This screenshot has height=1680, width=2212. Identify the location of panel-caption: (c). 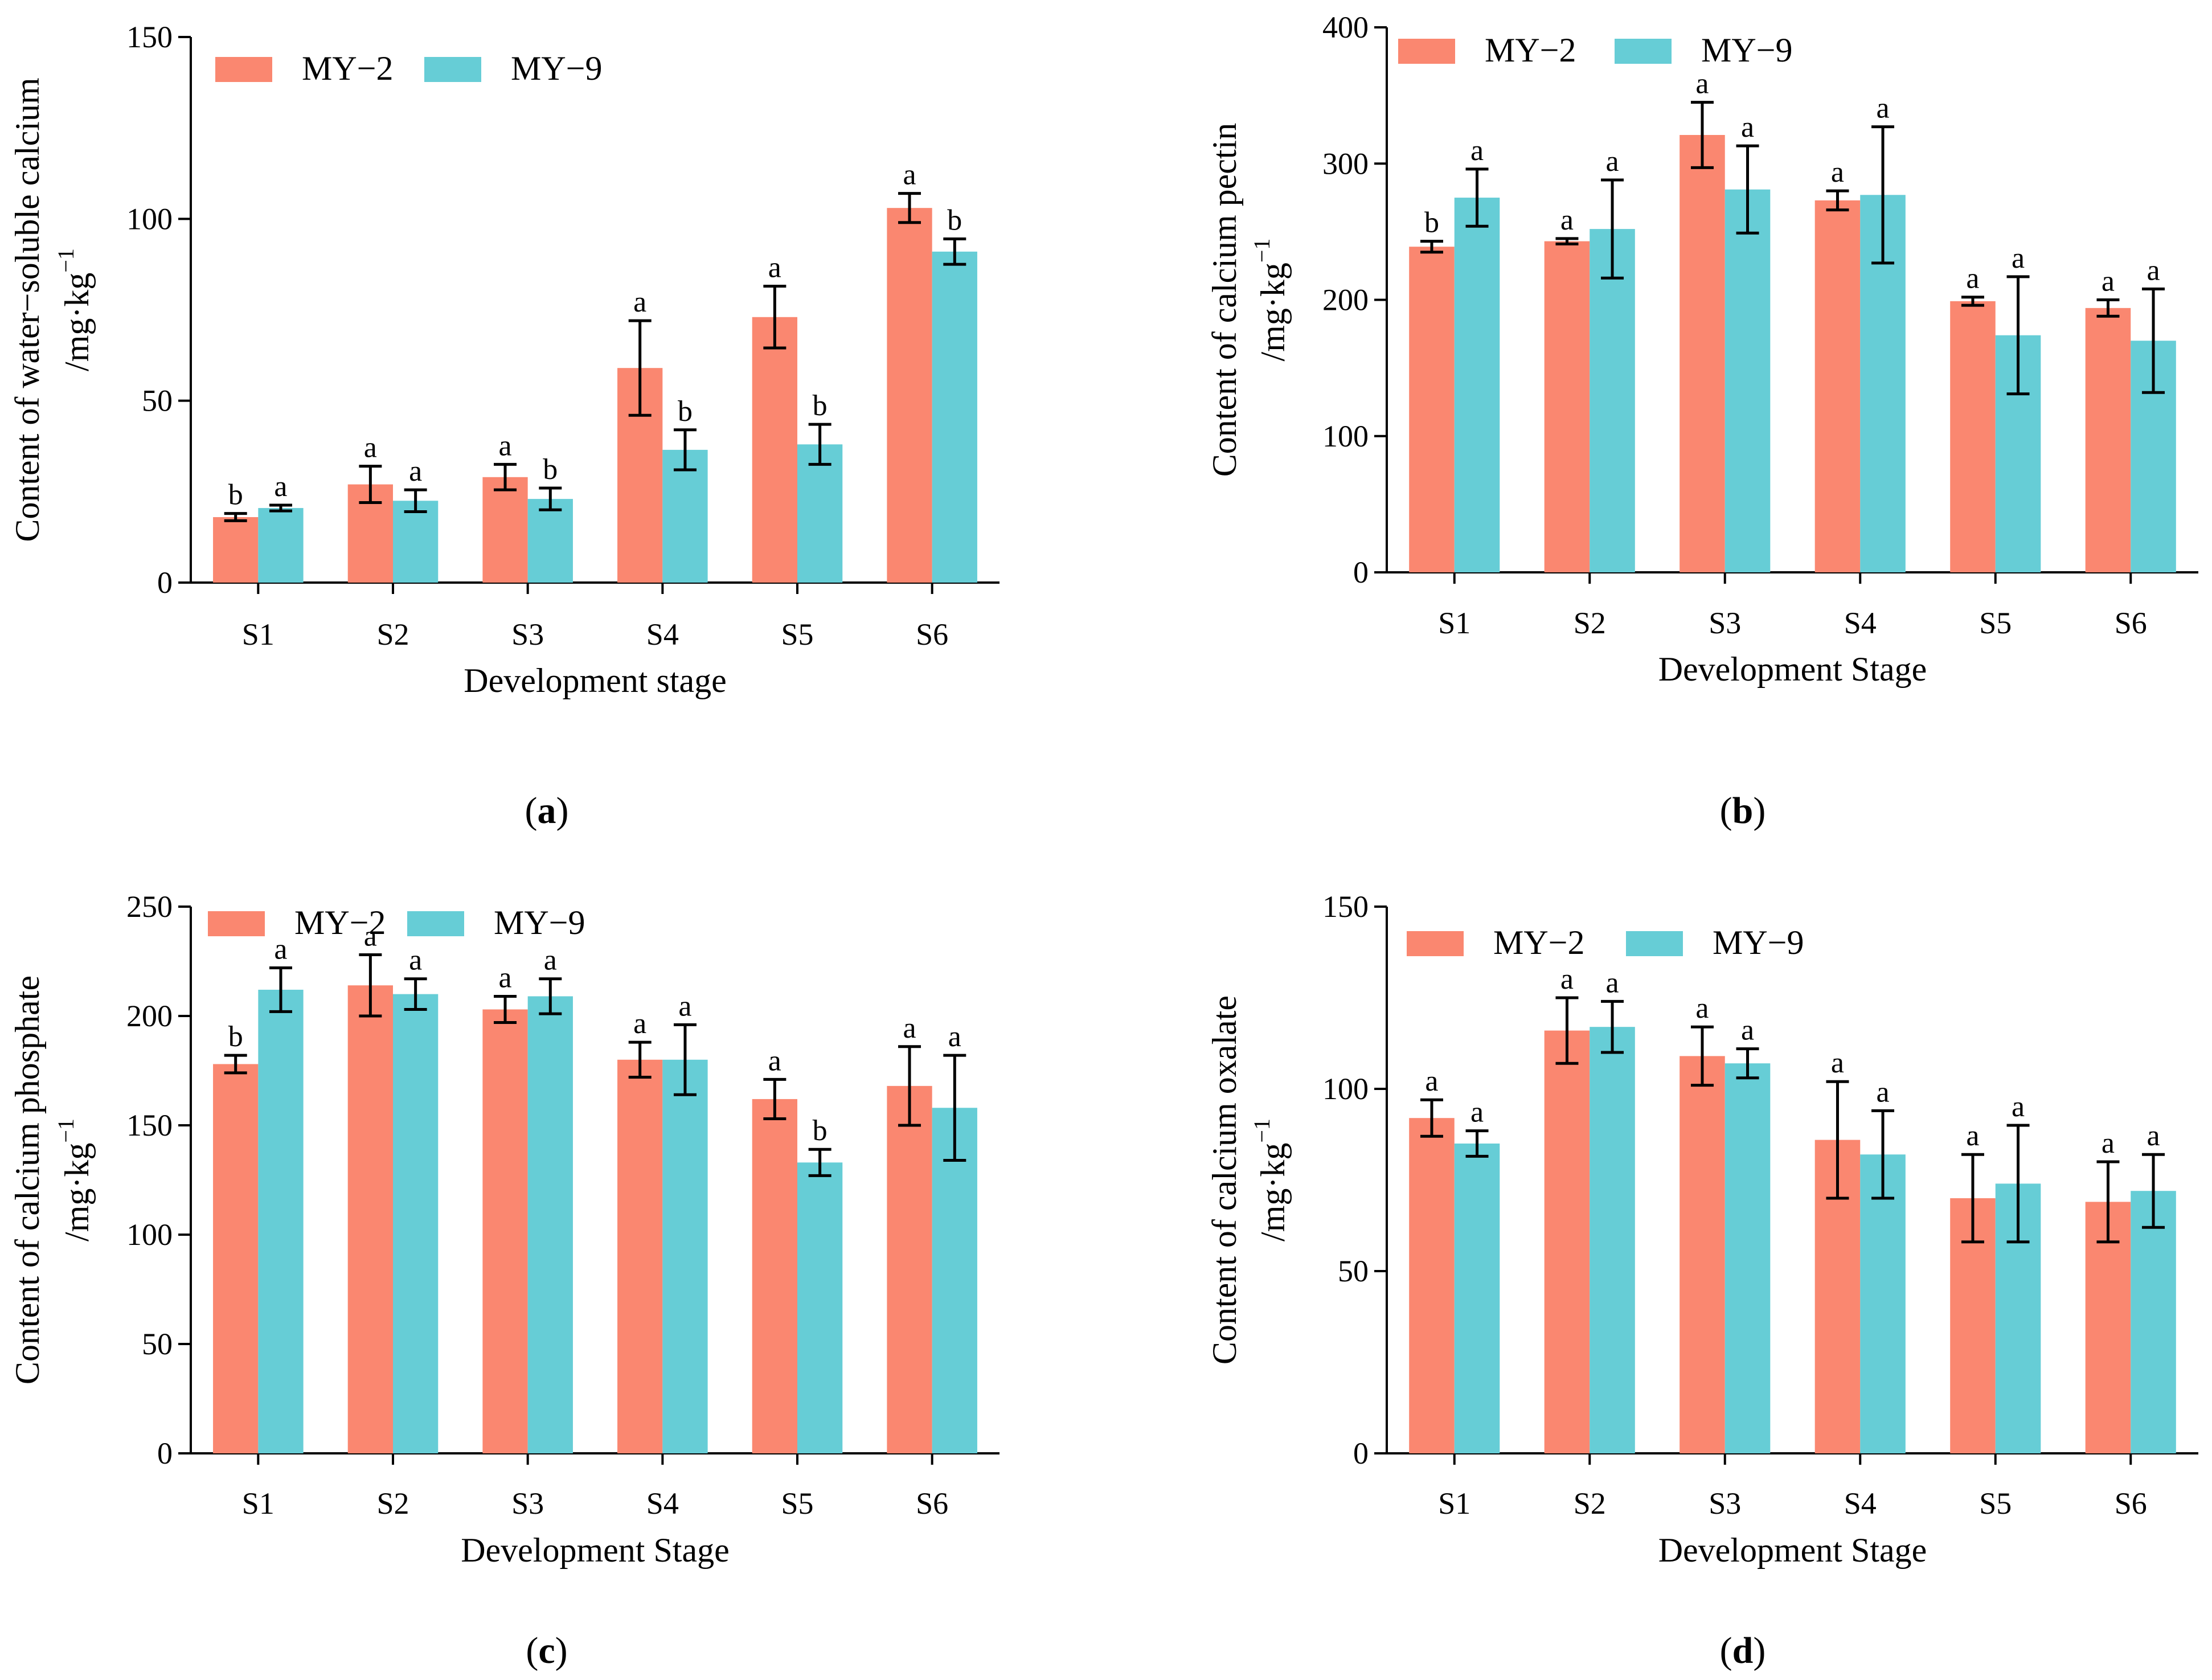
(546, 1650).